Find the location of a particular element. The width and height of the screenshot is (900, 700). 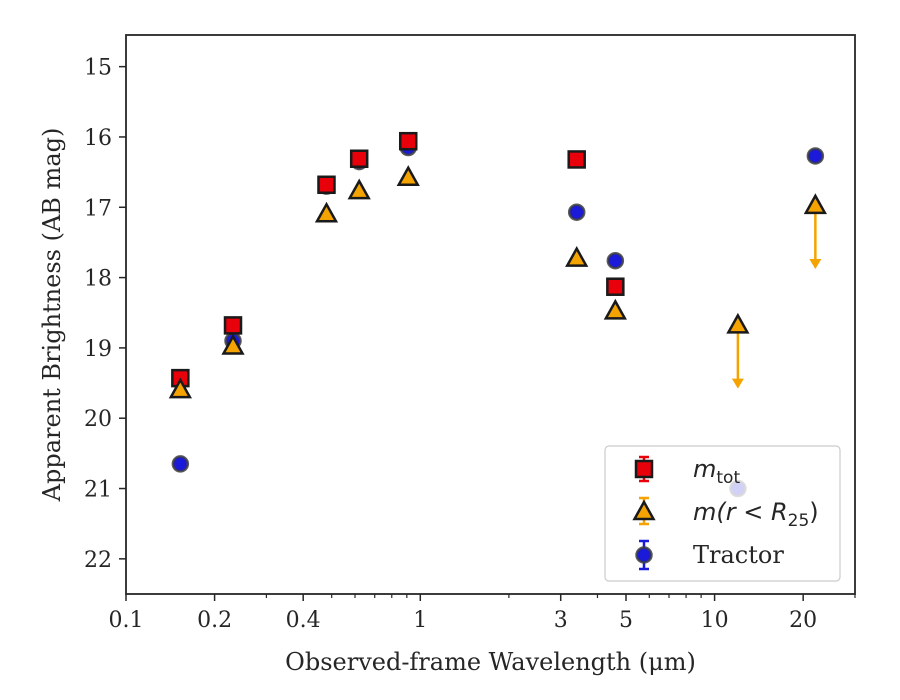

y-tick-label: 17 is located at coordinates (98, 208).